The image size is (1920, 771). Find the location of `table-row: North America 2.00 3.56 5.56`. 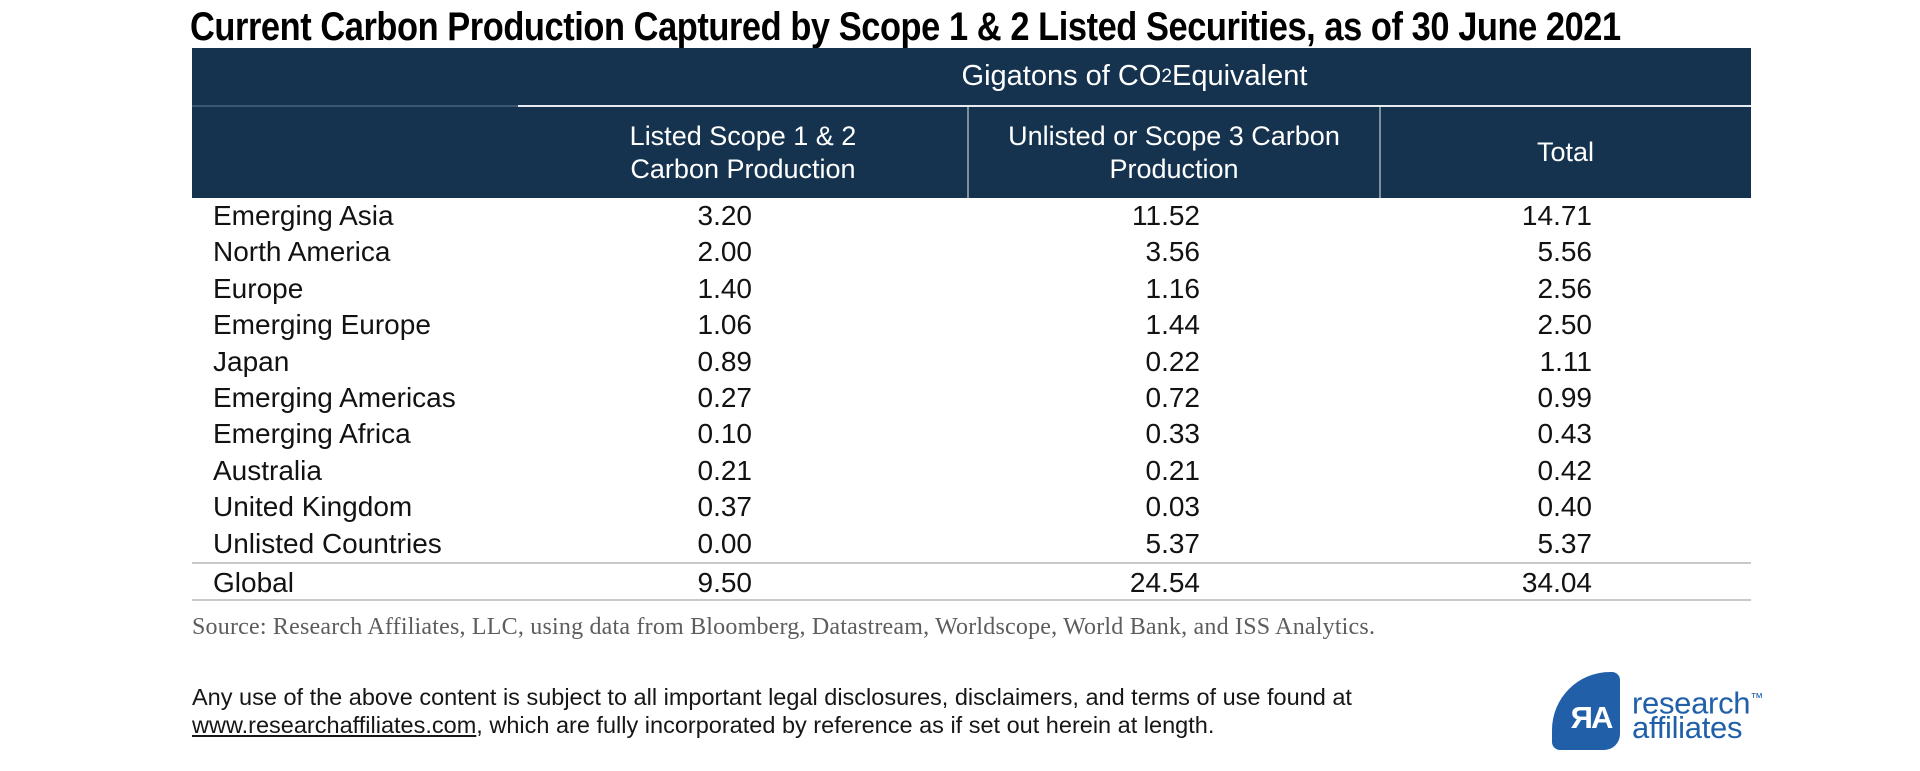

table-row: North America 2.00 3.56 5.56 is located at coordinates (971, 252).